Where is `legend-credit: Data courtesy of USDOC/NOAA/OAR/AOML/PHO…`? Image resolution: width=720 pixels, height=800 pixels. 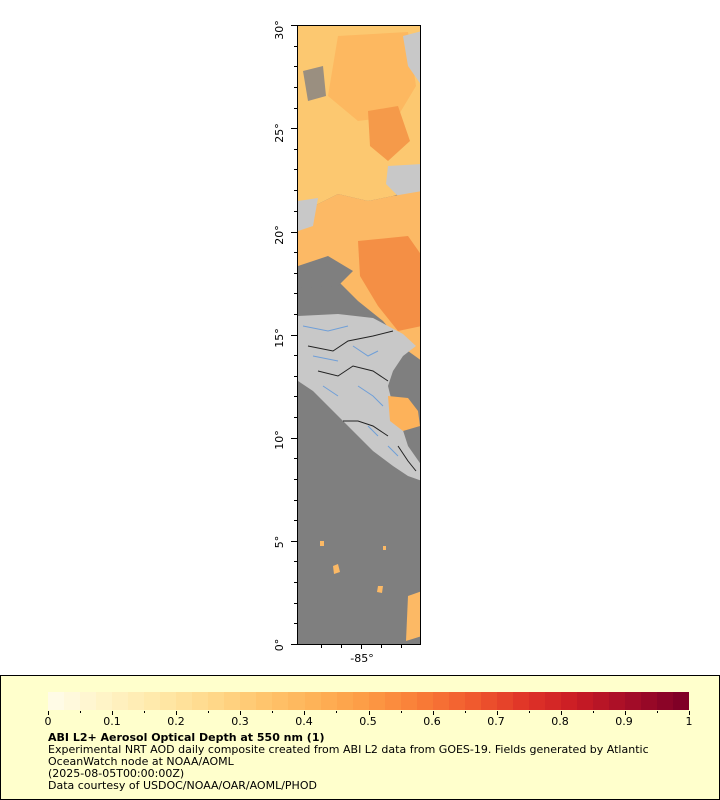
legend-credit: Data courtesy of USDOC/NOAA/OAR/AOML/PHO… is located at coordinates (182, 785).